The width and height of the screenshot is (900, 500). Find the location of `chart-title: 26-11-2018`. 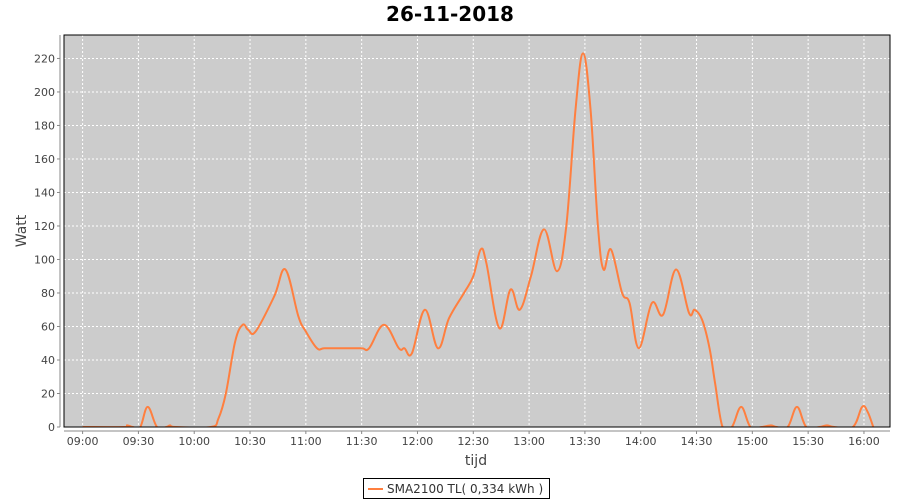

chart-title: 26-11-2018 is located at coordinates (450, 14).